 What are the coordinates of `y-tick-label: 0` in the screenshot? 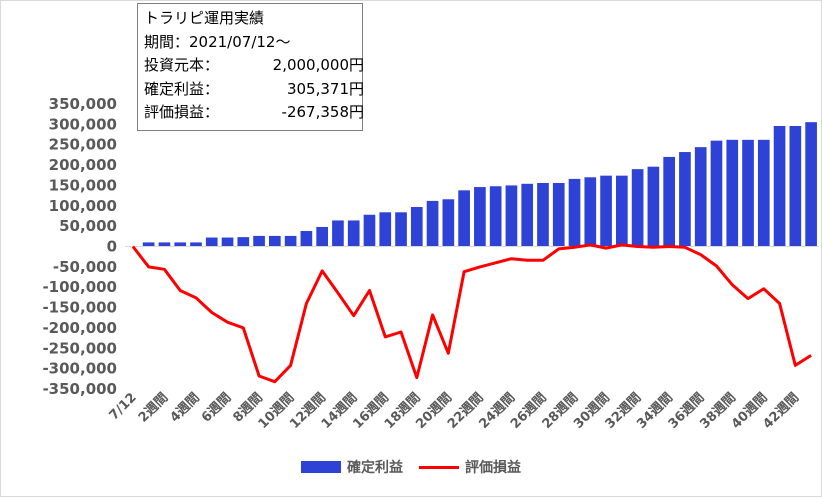 It's located at (112, 247).